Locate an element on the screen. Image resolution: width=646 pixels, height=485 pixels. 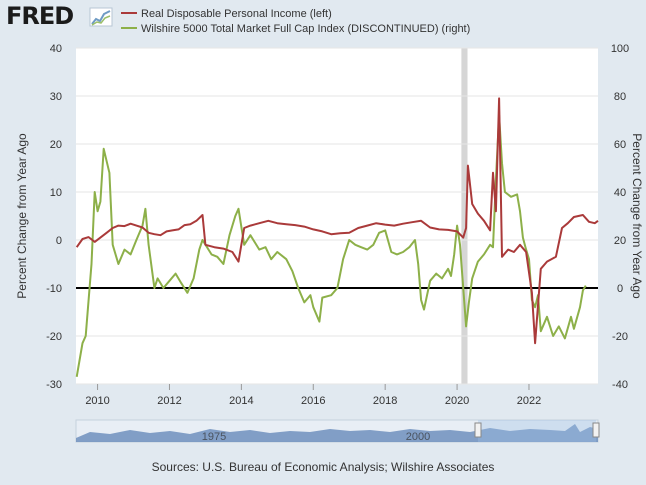
left-tick-label: 30 is located at coordinates (56, 97).